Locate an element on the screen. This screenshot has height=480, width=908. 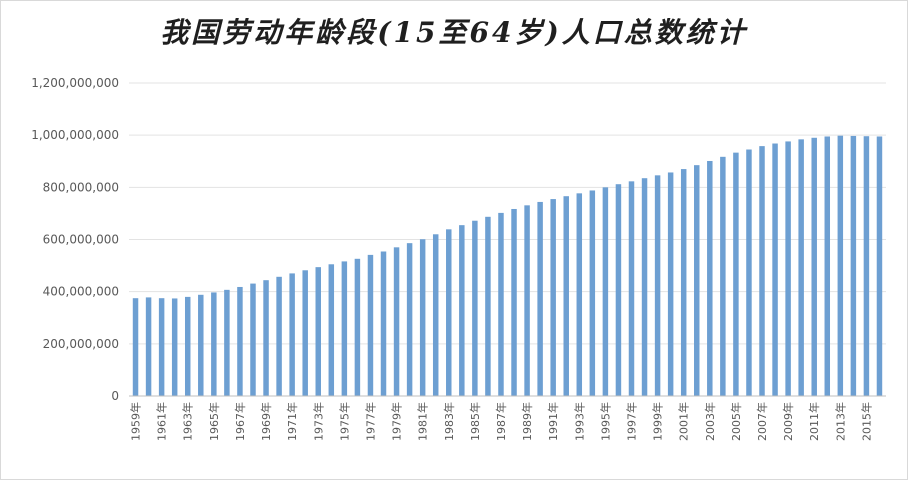
y-tick-label: 1,200,000,000 is located at coordinates (75, 83).